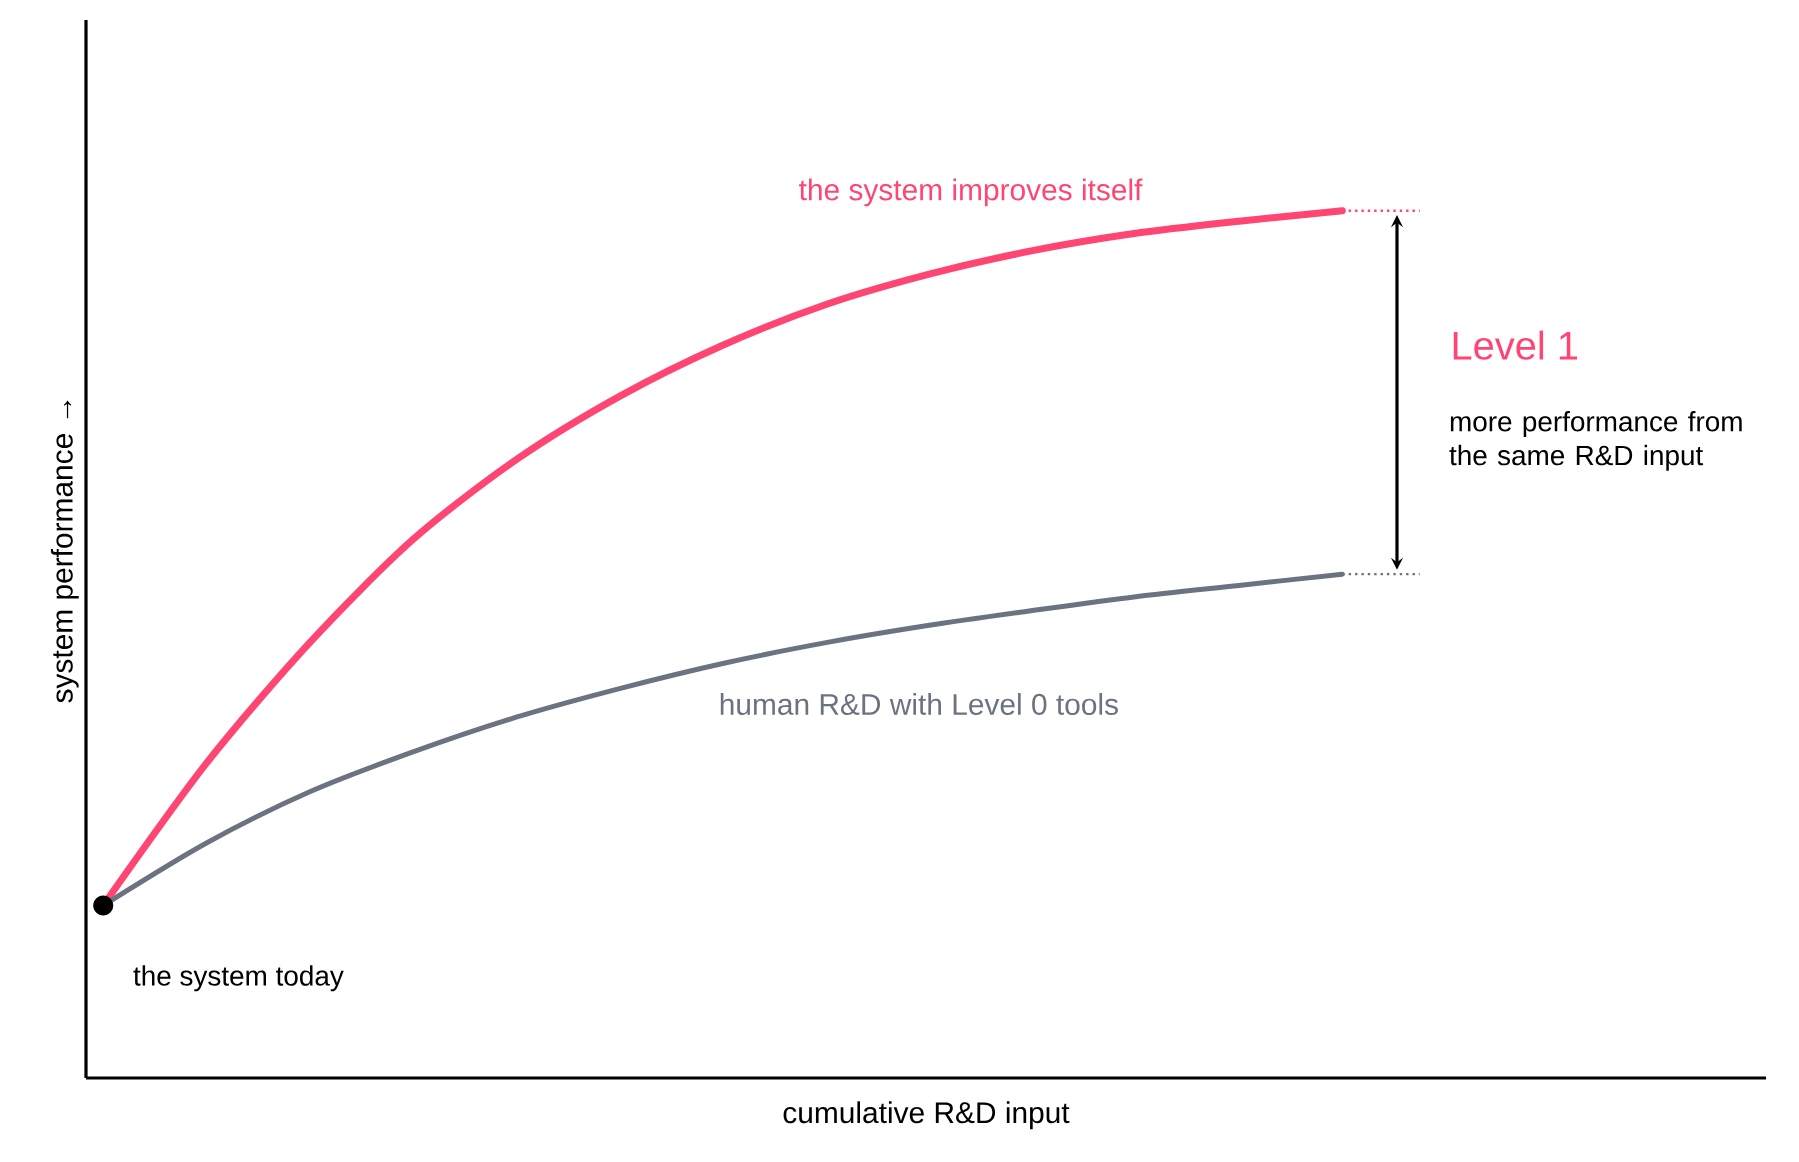 This screenshot has height=1162, width=1799. What do you see at coordinates (238, 978) in the screenshot?
I see `annotation: the system today` at bounding box center [238, 978].